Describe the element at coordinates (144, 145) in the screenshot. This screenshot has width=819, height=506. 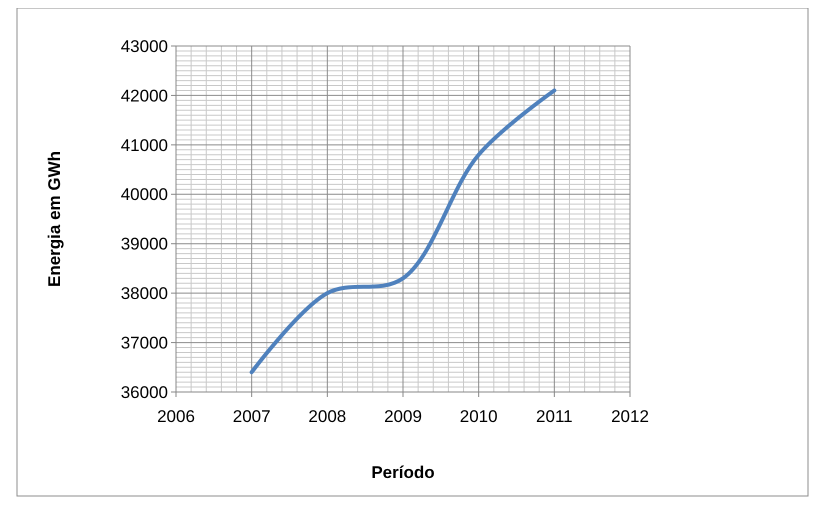
I see `y-tick-label: 41000` at that location.